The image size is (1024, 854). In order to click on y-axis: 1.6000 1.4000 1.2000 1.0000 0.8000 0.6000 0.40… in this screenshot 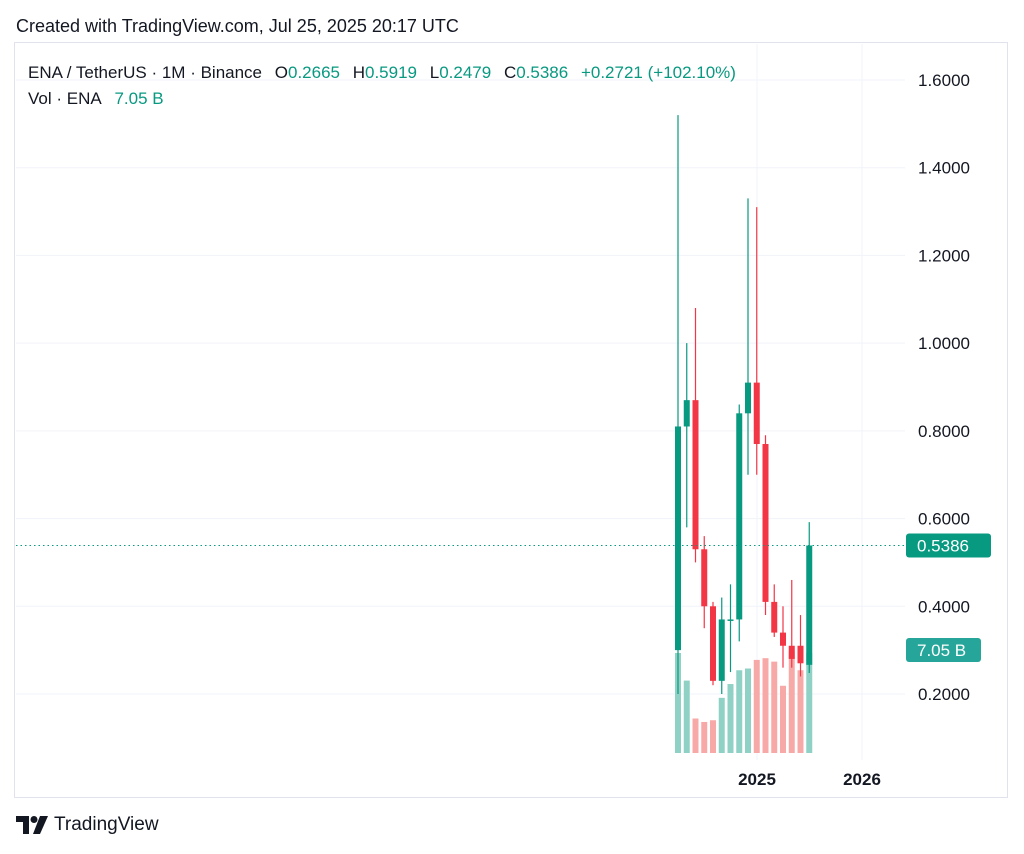, I will do `click(944, 387)`.